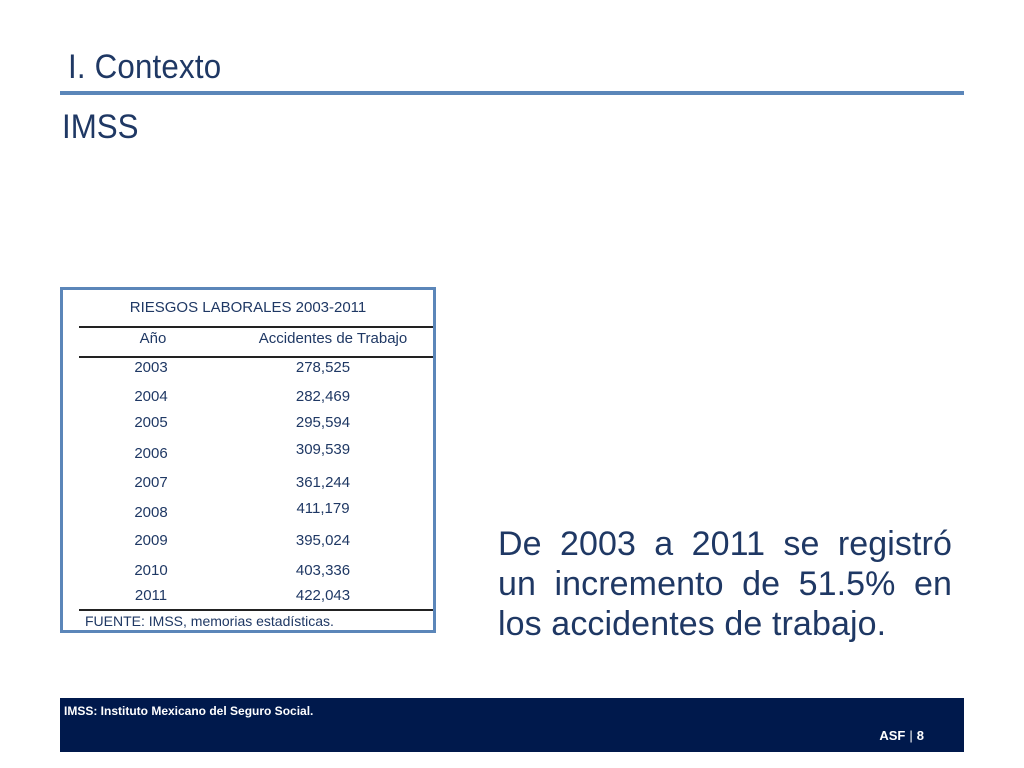 The width and height of the screenshot is (1024, 768). What do you see at coordinates (248, 307) in the screenshot?
I see `table-title: RIESGOS LABORALES 2003-2011` at bounding box center [248, 307].